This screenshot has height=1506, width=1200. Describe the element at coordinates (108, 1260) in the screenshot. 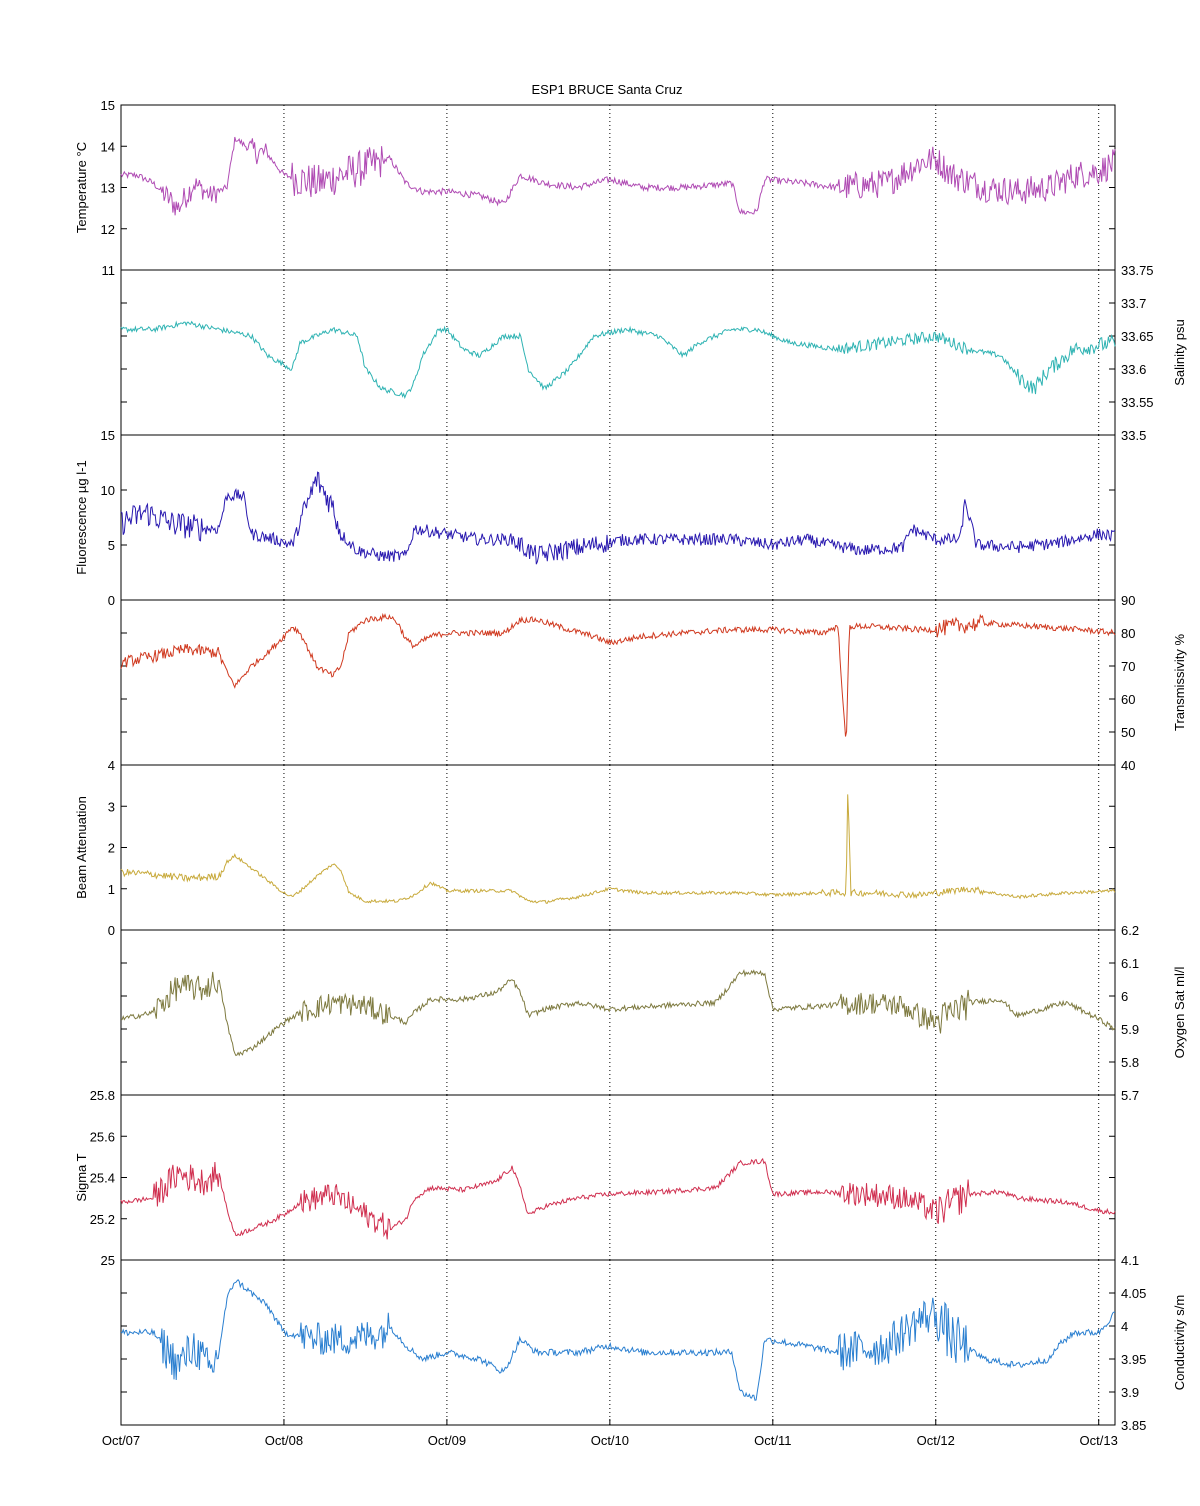

I see `y-tick-label: 25` at that location.